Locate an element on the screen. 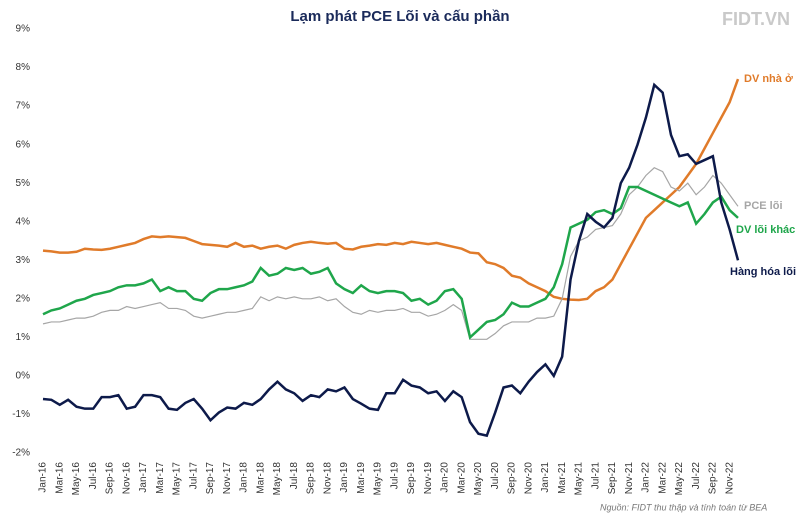 This screenshot has height=525, width=800. x-tick-label: May-16 is located at coordinates (76, 479).